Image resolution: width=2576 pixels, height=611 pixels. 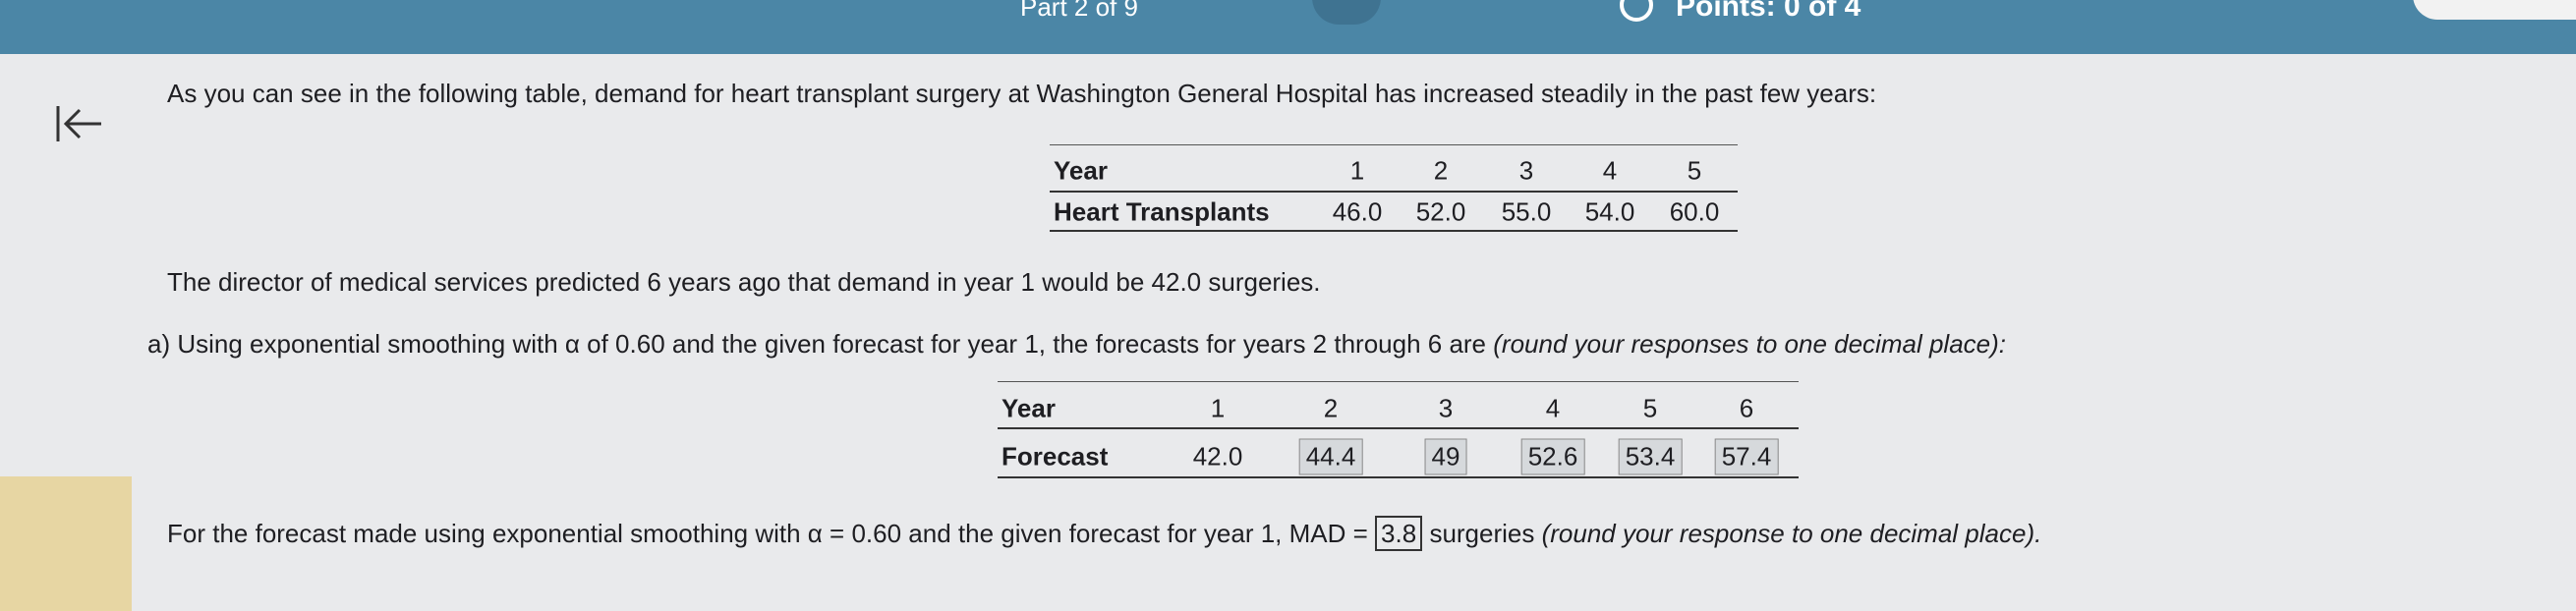 What do you see at coordinates (1610, 211) in the screenshot?
I see `cell-value: 54.0` at bounding box center [1610, 211].